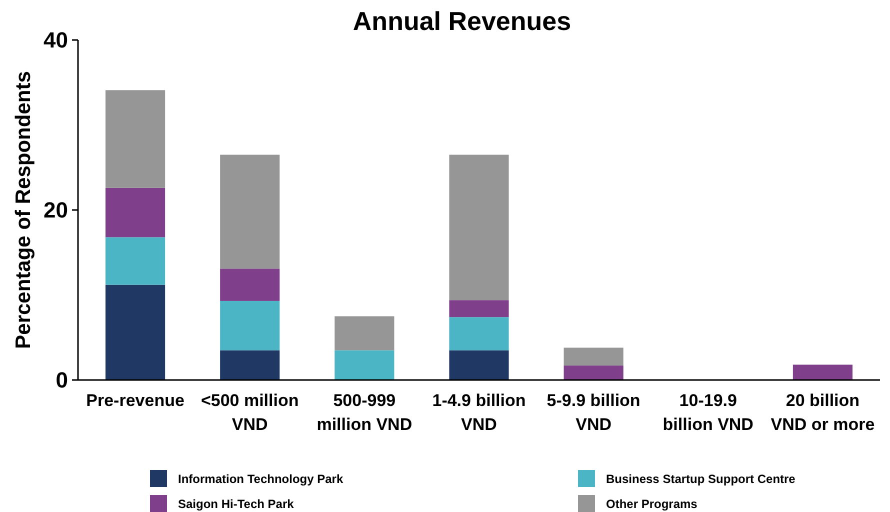 The height and width of the screenshot is (512, 890). What do you see at coordinates (822, 412) in the screenshot?
I see `x-tick-label: 20 billion VND or more` at bounding box center [822, 412].